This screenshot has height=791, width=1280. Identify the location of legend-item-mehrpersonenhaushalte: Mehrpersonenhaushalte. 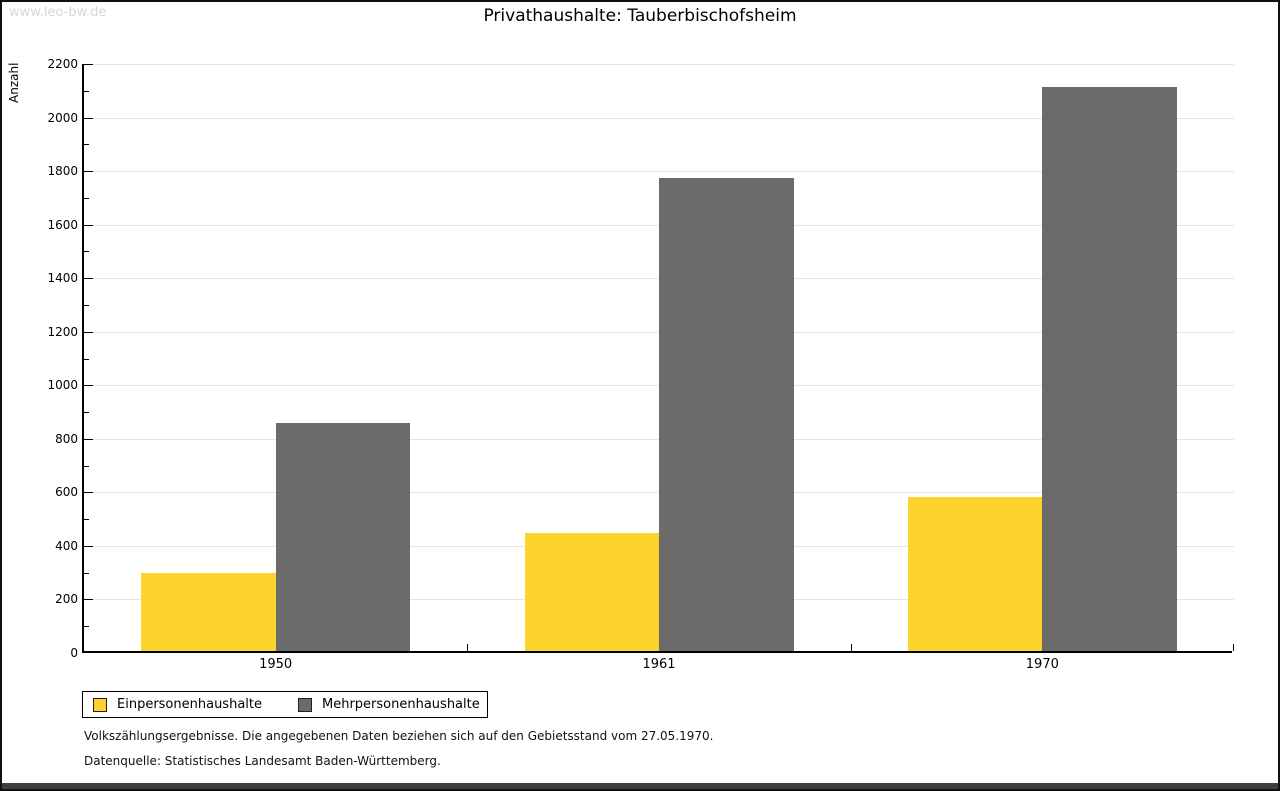
(389, 704).